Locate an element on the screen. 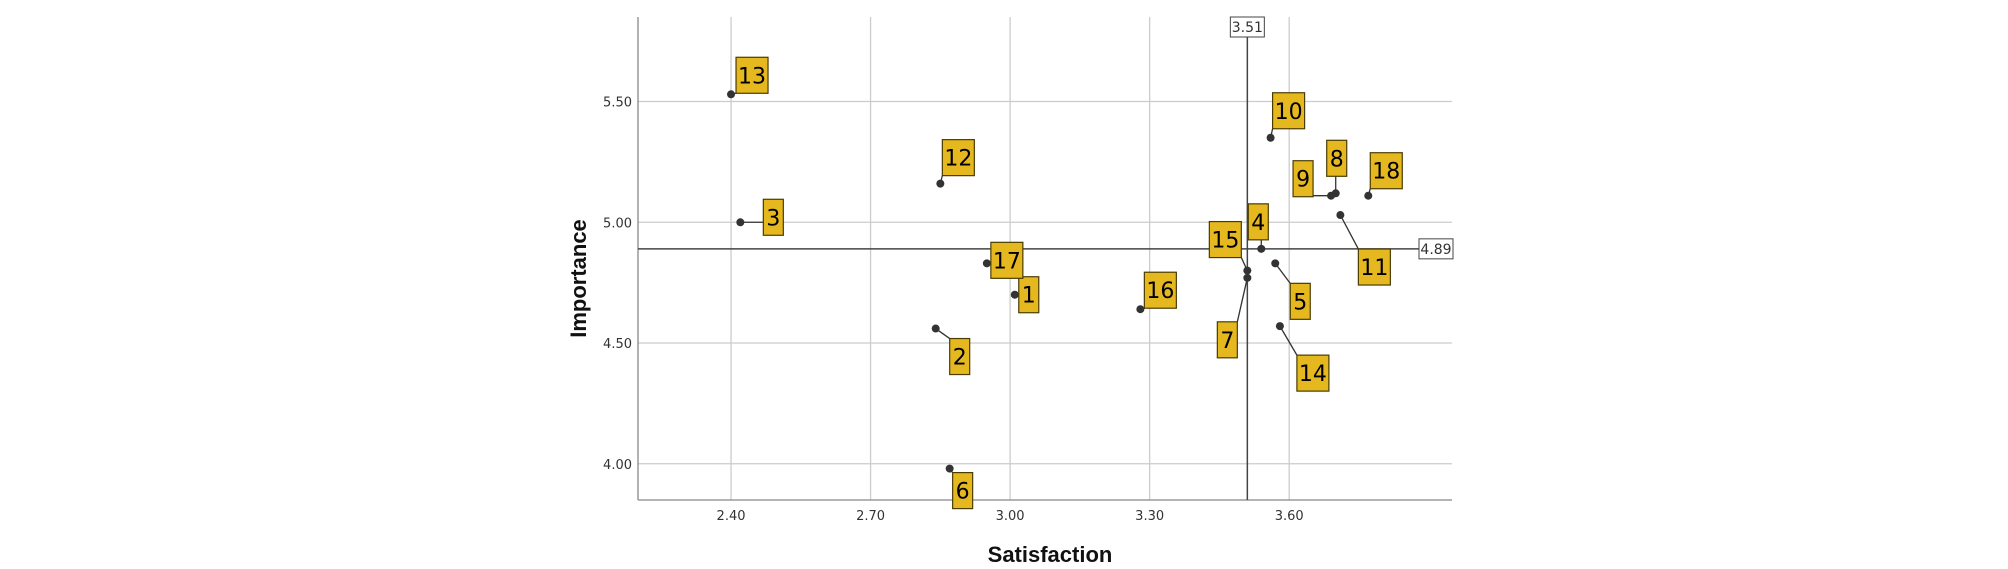 The width and height of the screenshot is (2008, 569). point-label-18: 18 is located at coordinates (1386, 172).